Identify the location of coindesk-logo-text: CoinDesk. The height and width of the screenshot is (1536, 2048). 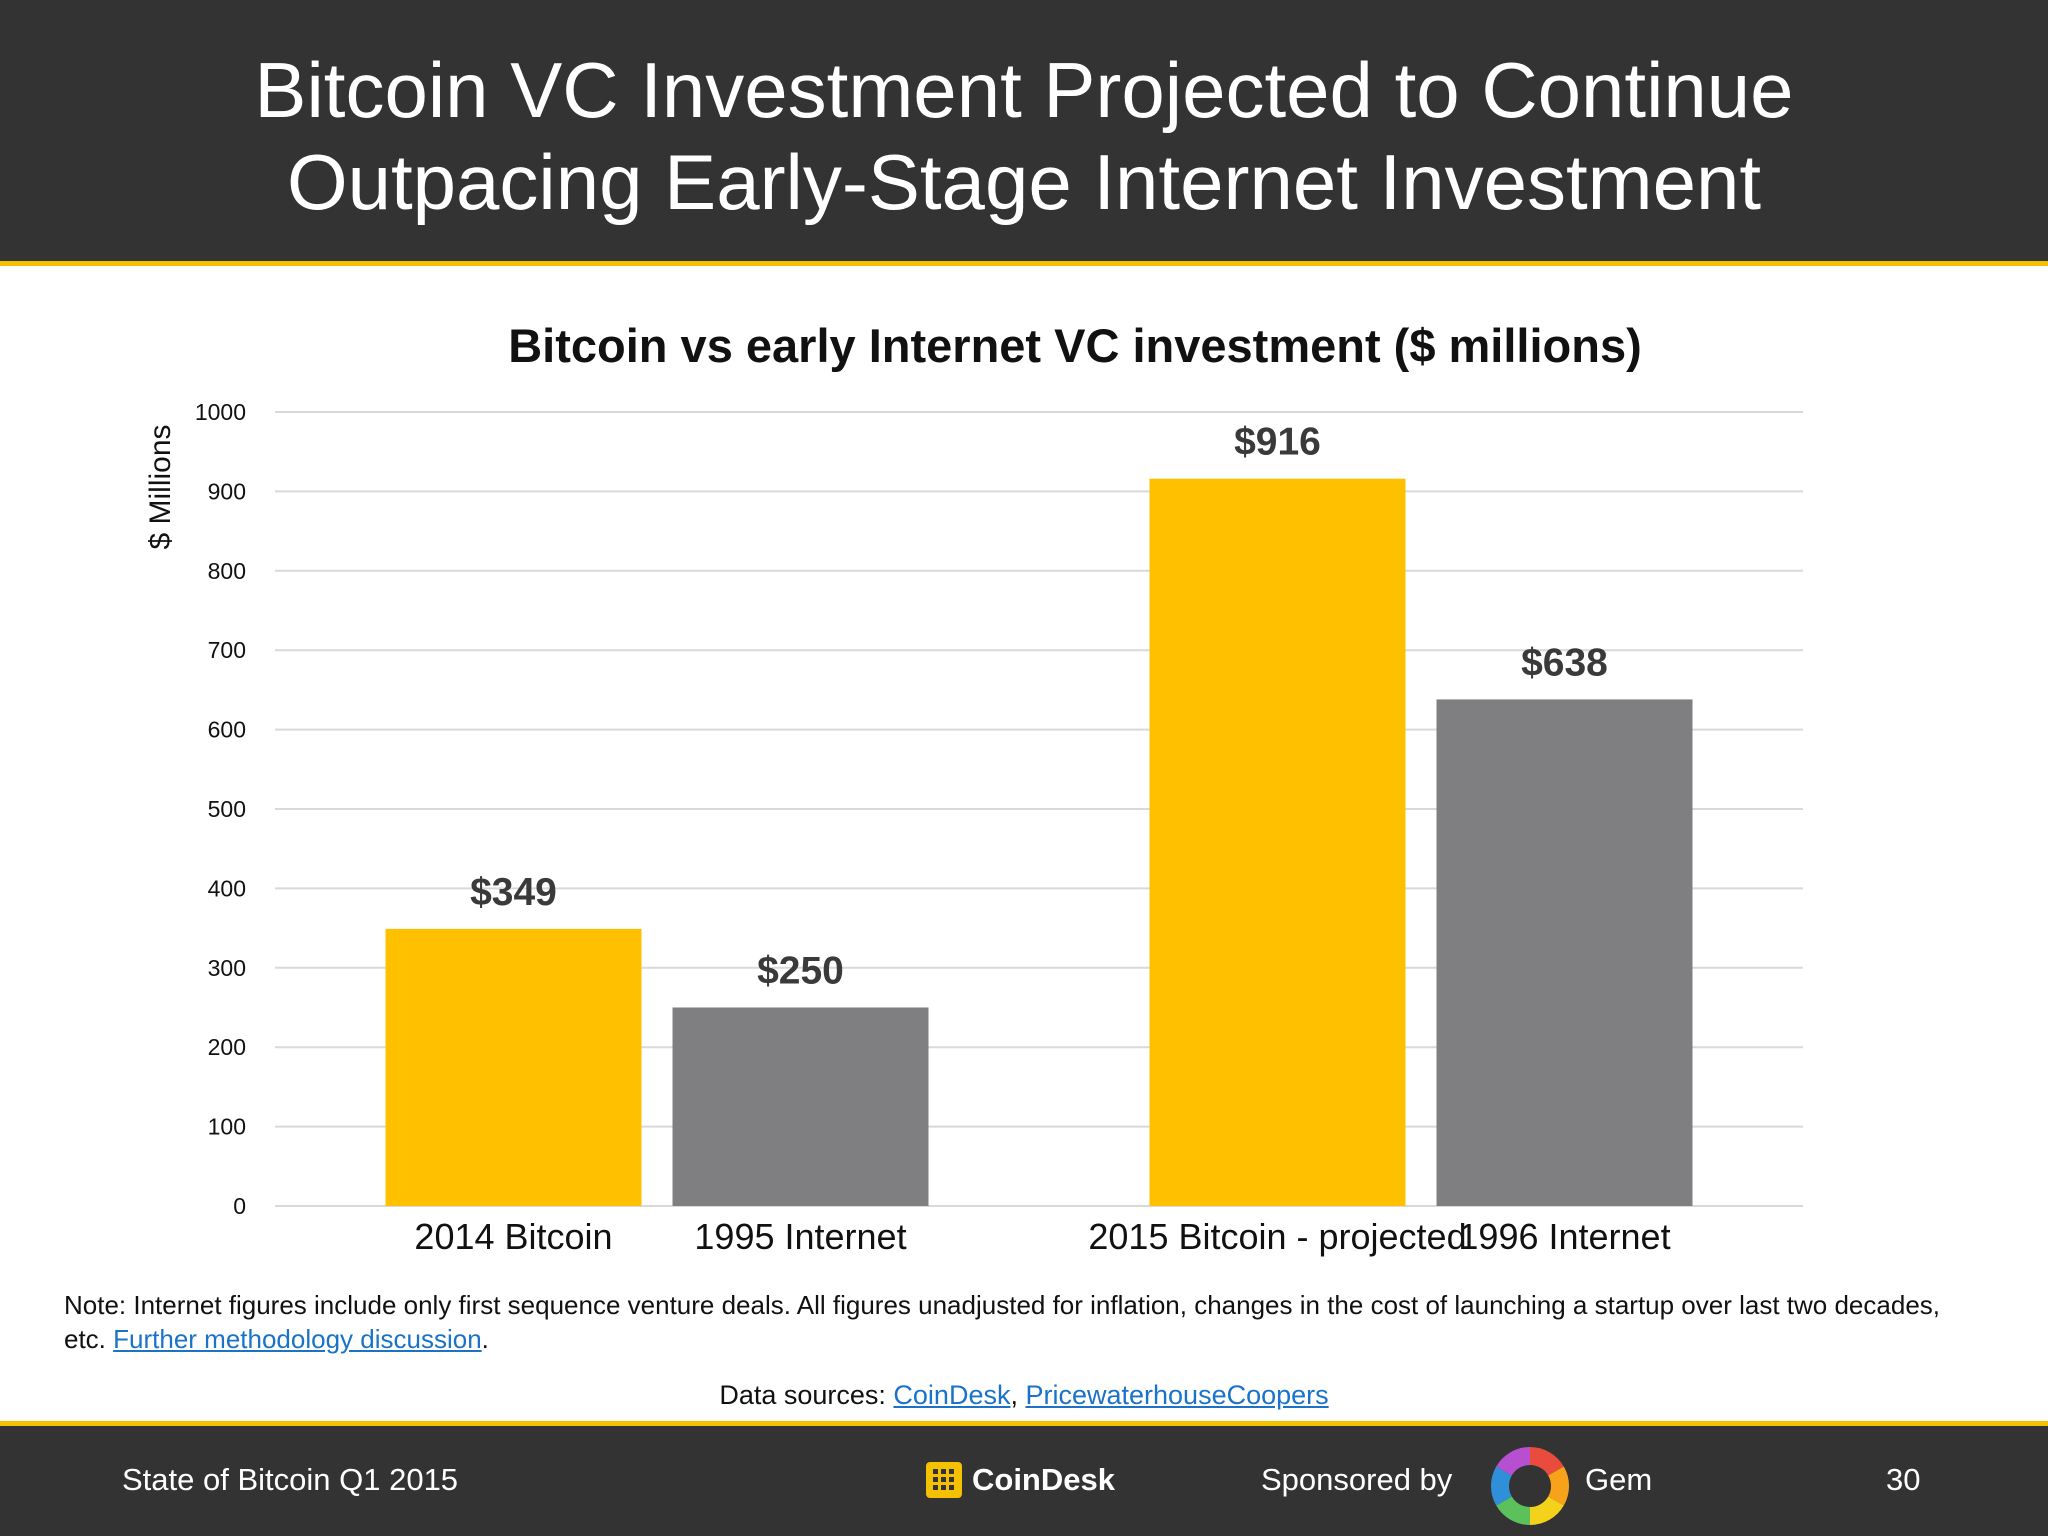
(1043, 1479).